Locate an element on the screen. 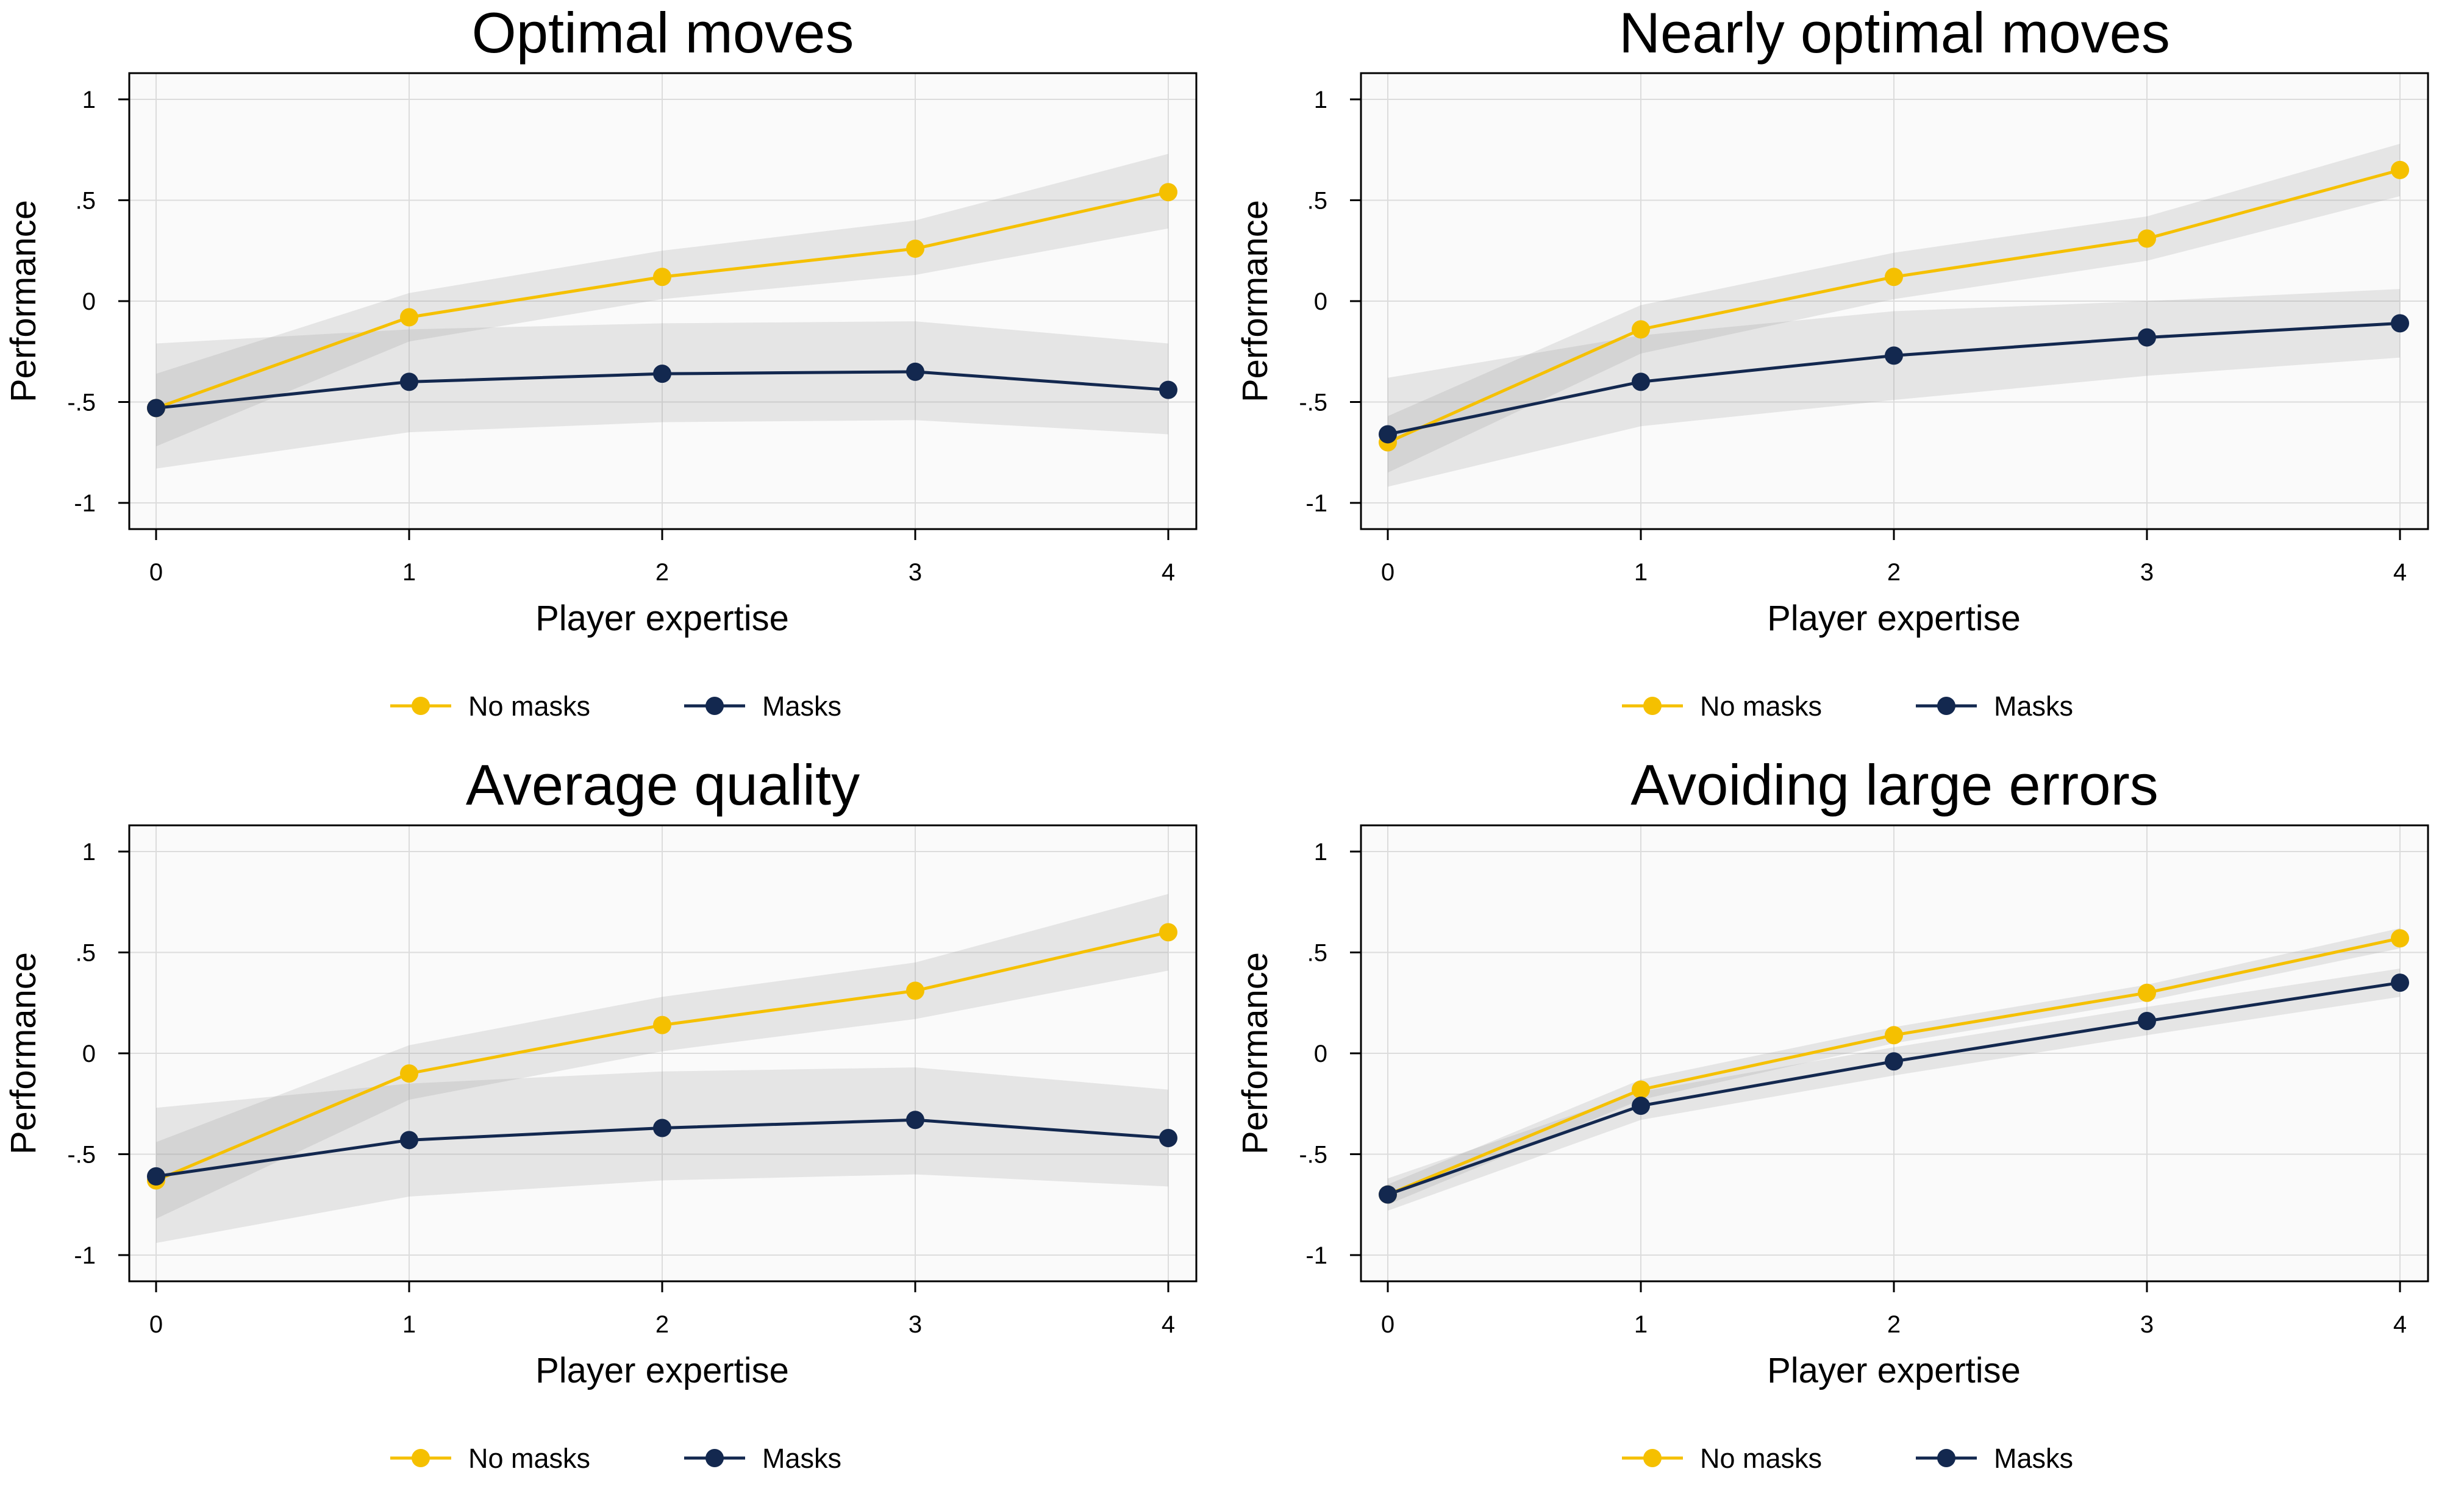 The height and width of the screenshot is (1505, 2464). masks-ci-band is located at coordinates (662, 395).